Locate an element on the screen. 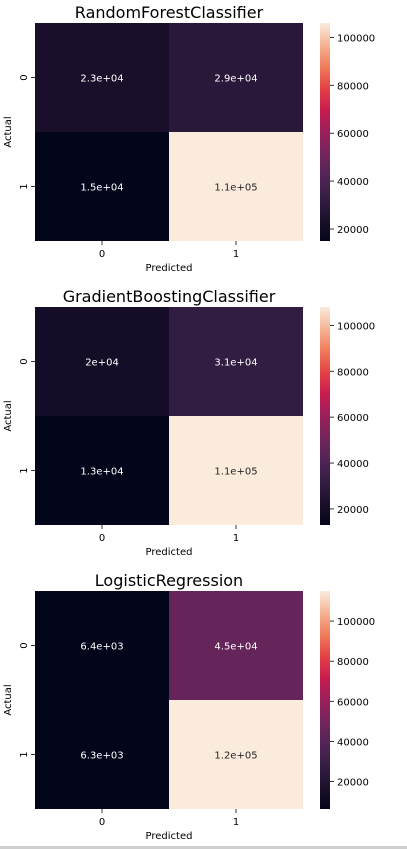 Image resolution: width=407 pixels, height=849 pixels. cell-value-label: 1.5e+04 is located at coordinates (101, 188).